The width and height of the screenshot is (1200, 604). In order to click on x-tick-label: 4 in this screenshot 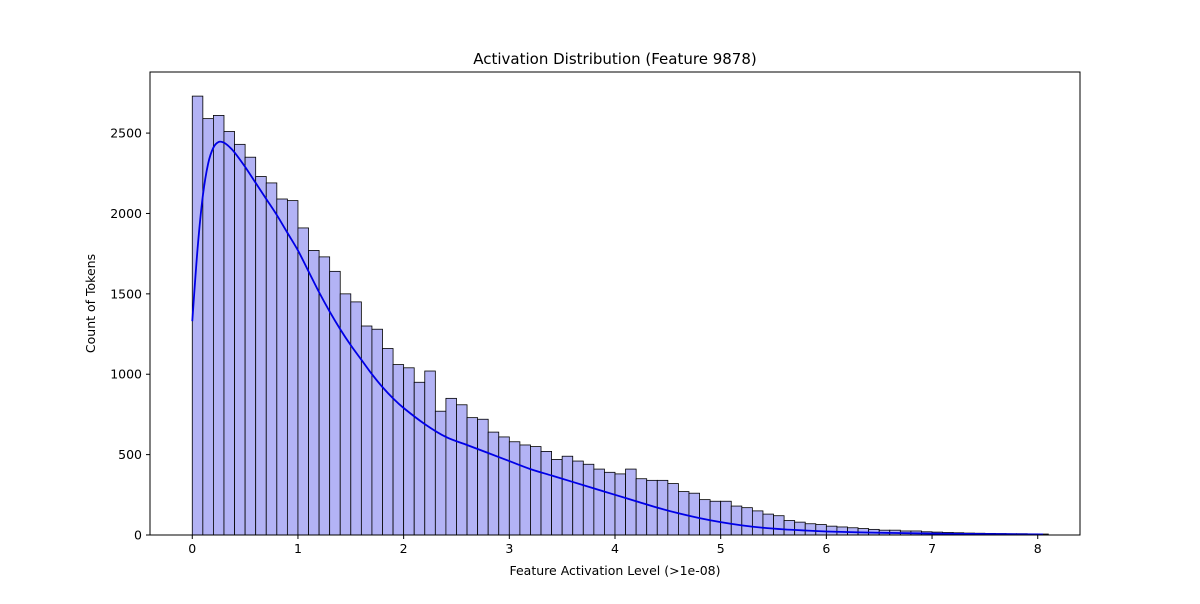, I will do `click(615, 548)`.